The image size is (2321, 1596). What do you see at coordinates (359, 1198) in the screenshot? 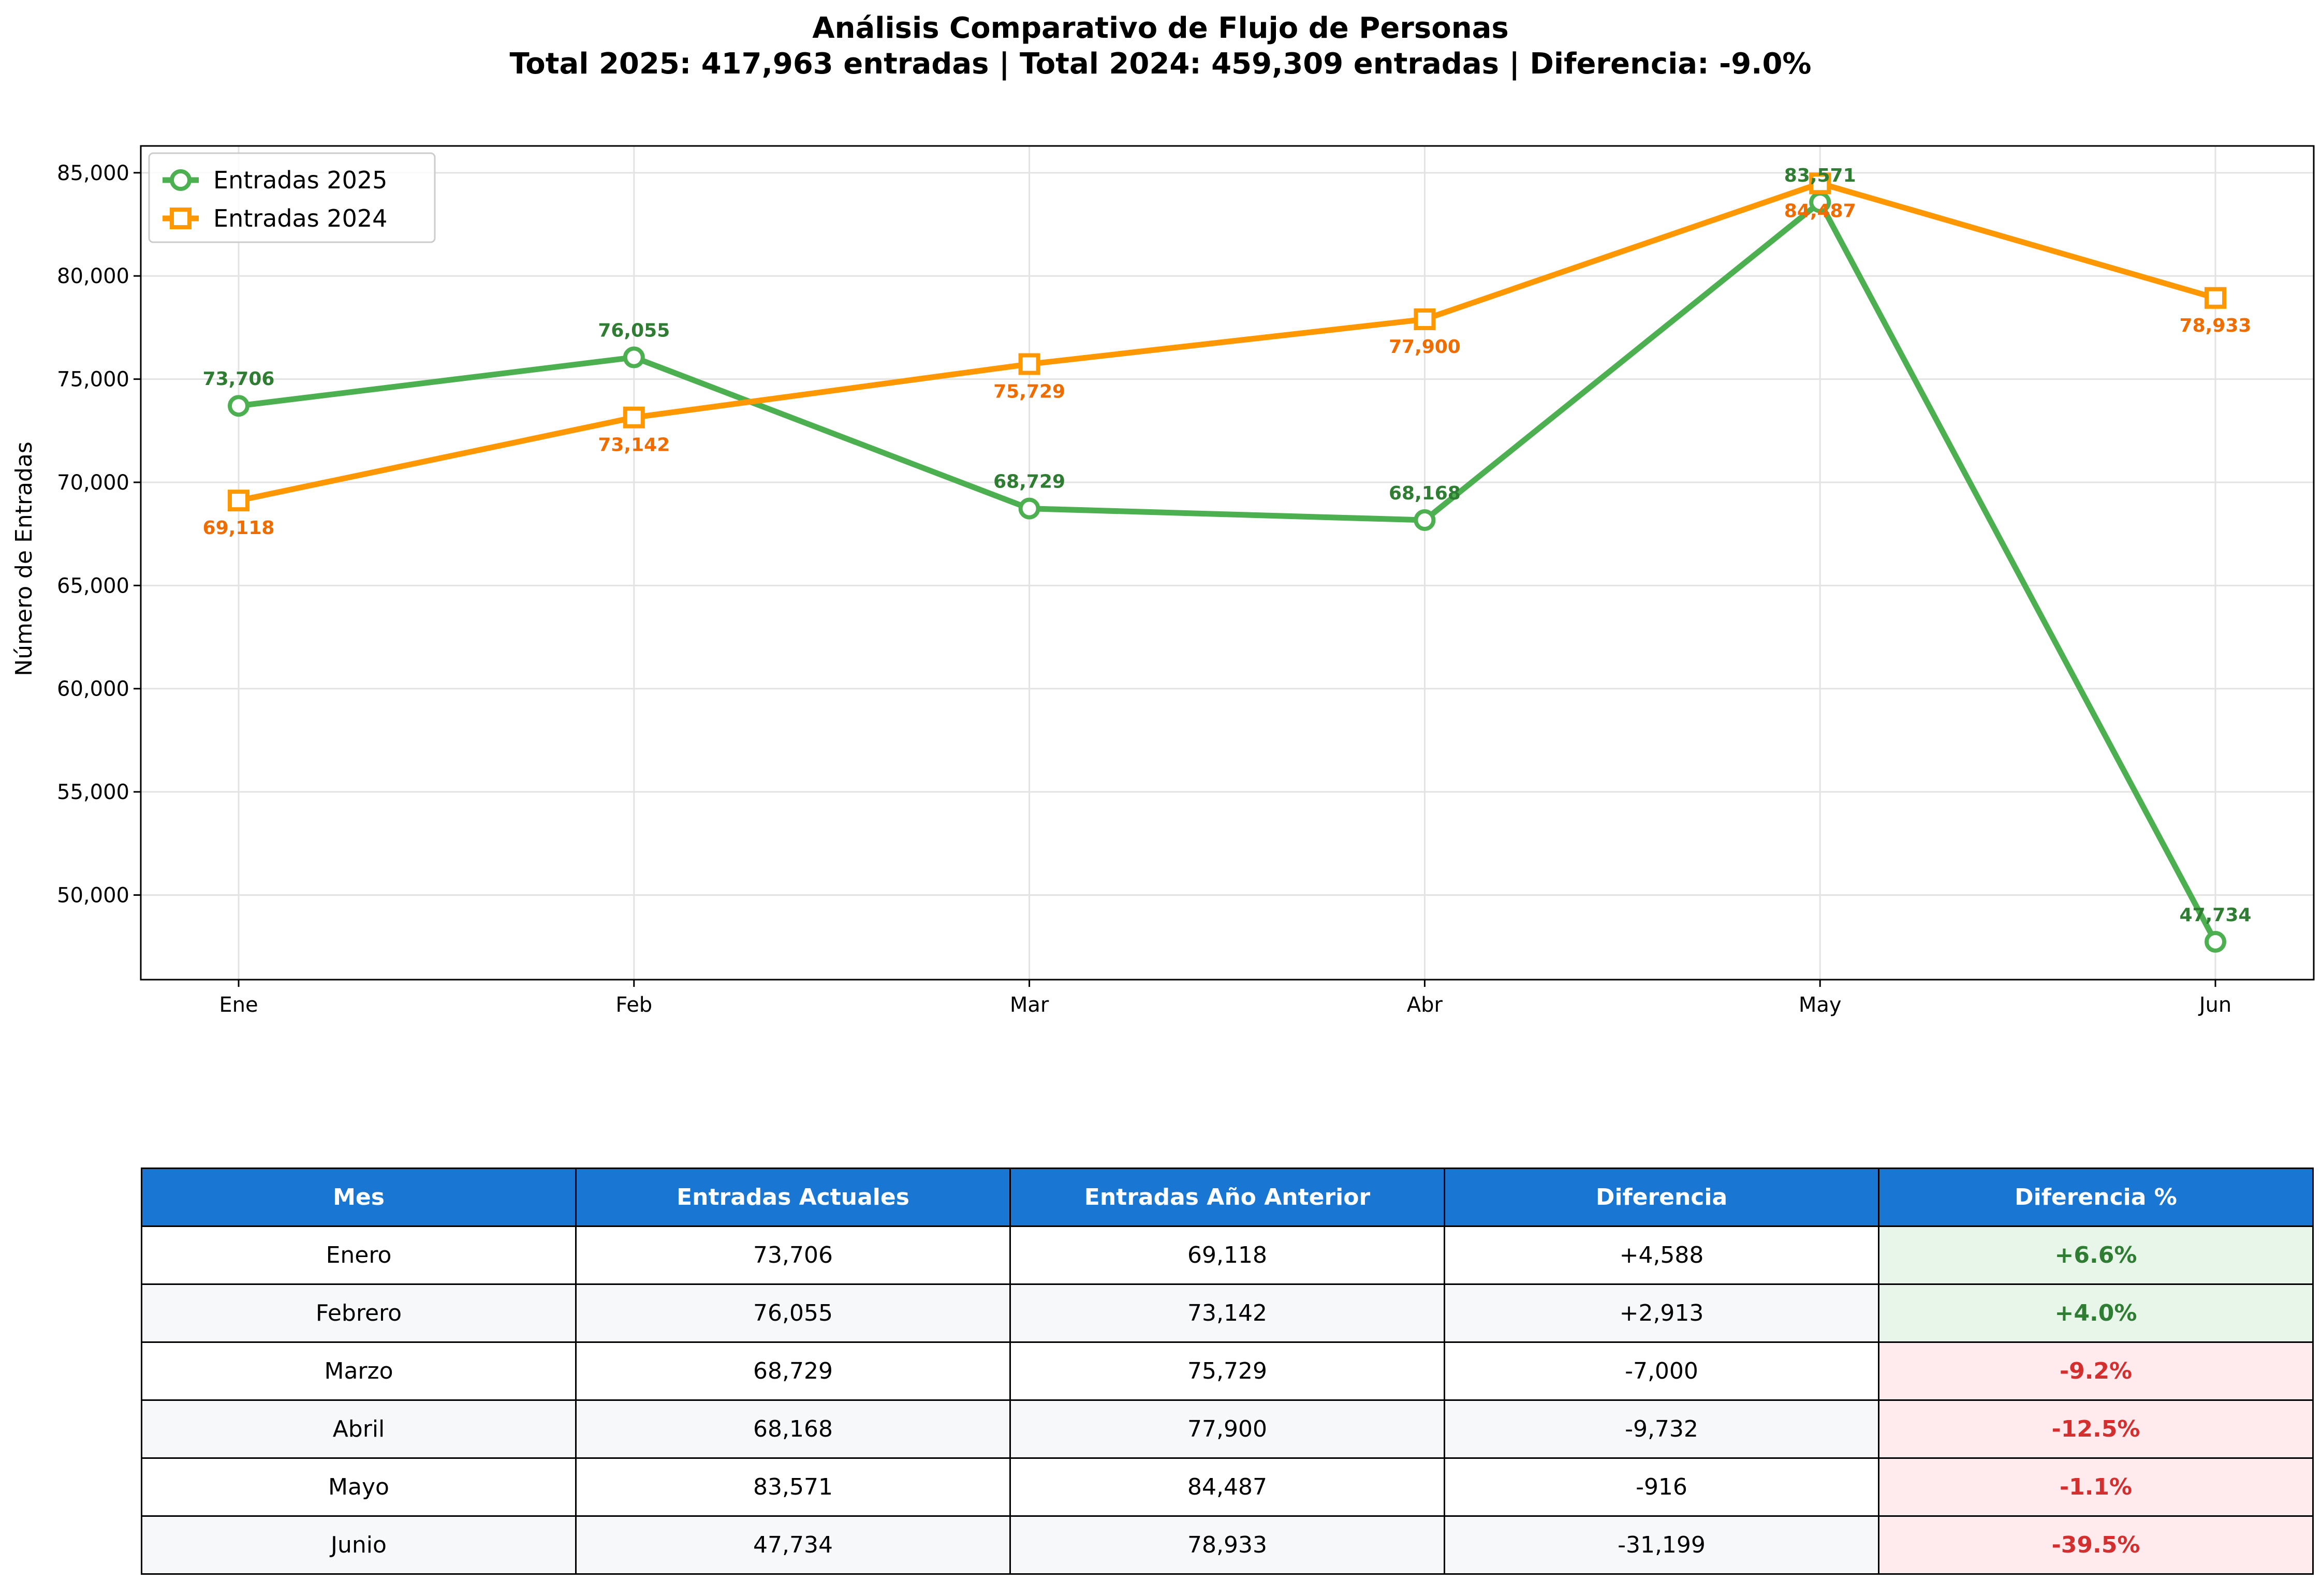
I see `header-mes: Mes` at bounding box center [359, 1198].